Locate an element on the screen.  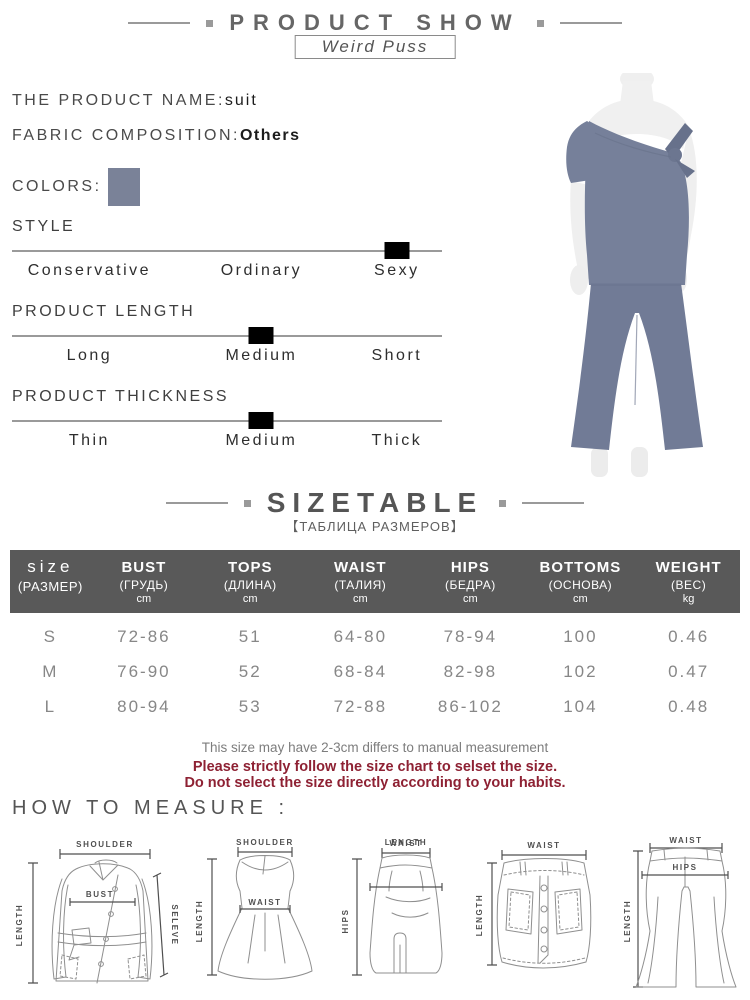
attribute-thickness: PRODUCT THICKNESS Thin Medium Thick is located at coordinates (227, 424).